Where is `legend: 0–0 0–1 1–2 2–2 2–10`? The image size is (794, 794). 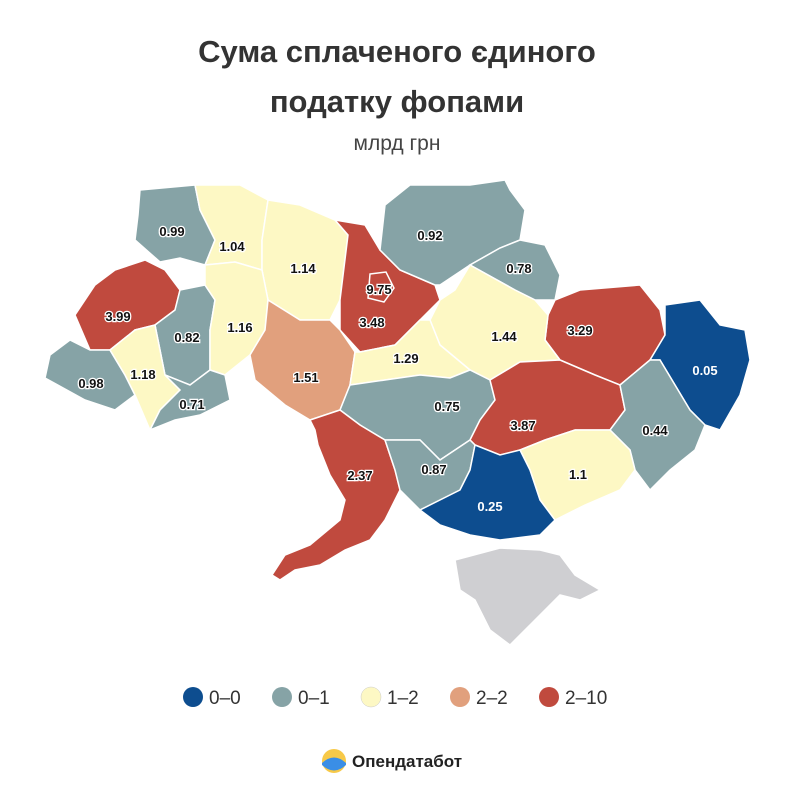 legend: 0–0 0–1 1–2 2–2 2–10 is located at coordinates (395, 697).